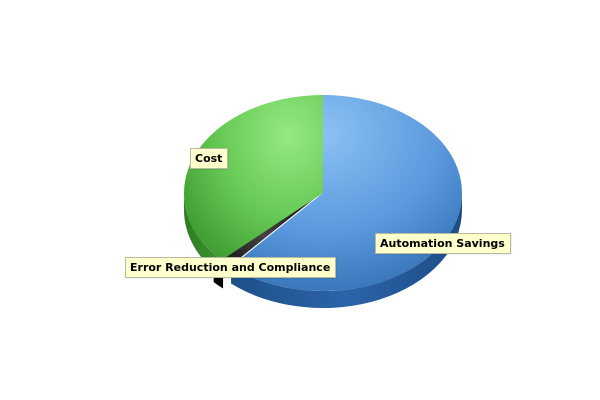  Describe the element at coordinates (253, 178) in the screenshot. I see `pie-slice-cost` at that location.